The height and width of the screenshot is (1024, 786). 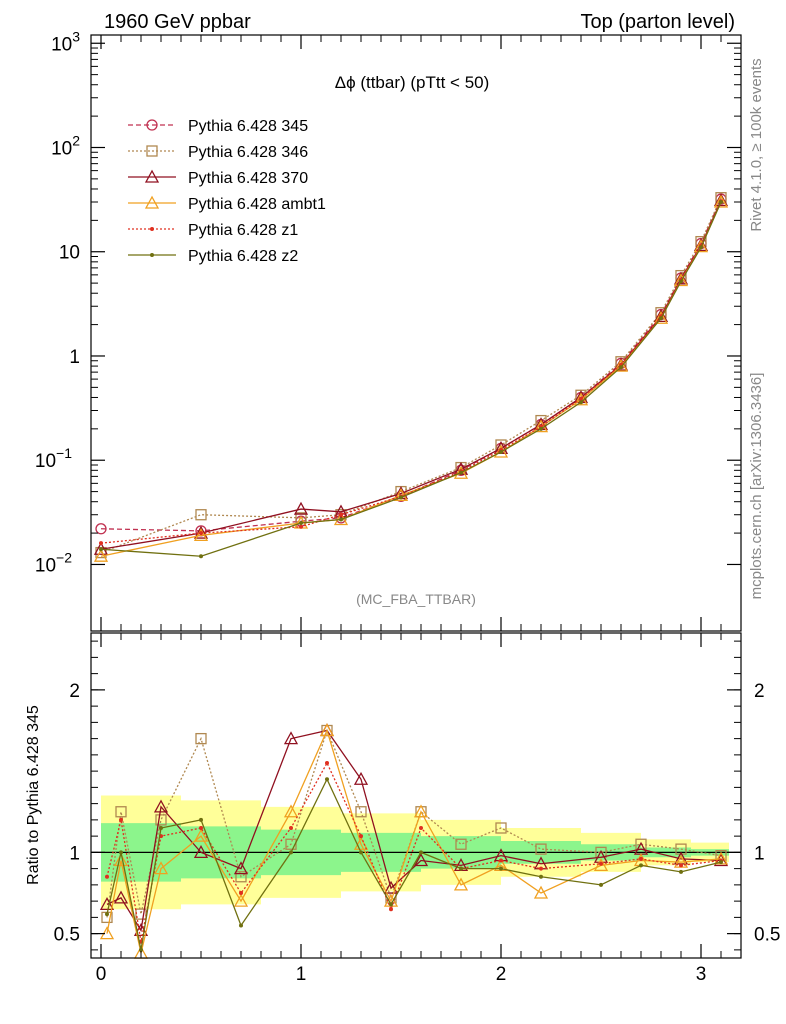 I want to click on header-right: Top (parton level), so click(x=657, y=22).